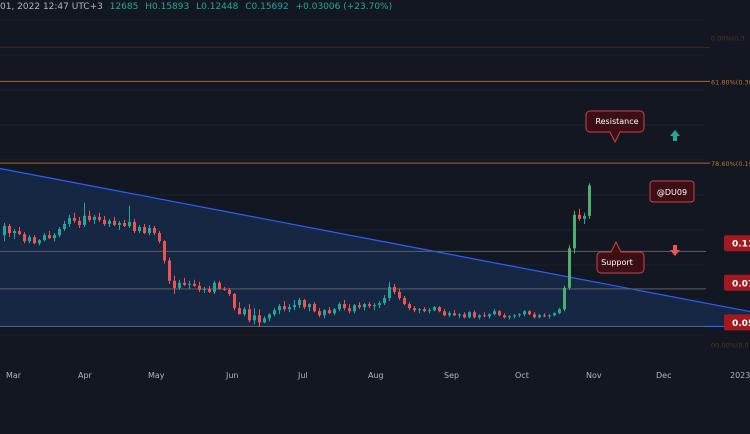 This screenshot has width=750, height=434. What do you see at coordinates (156, 375) in the screenshot?
I see `time-axis-label: May` at bounding box center [156, 375].